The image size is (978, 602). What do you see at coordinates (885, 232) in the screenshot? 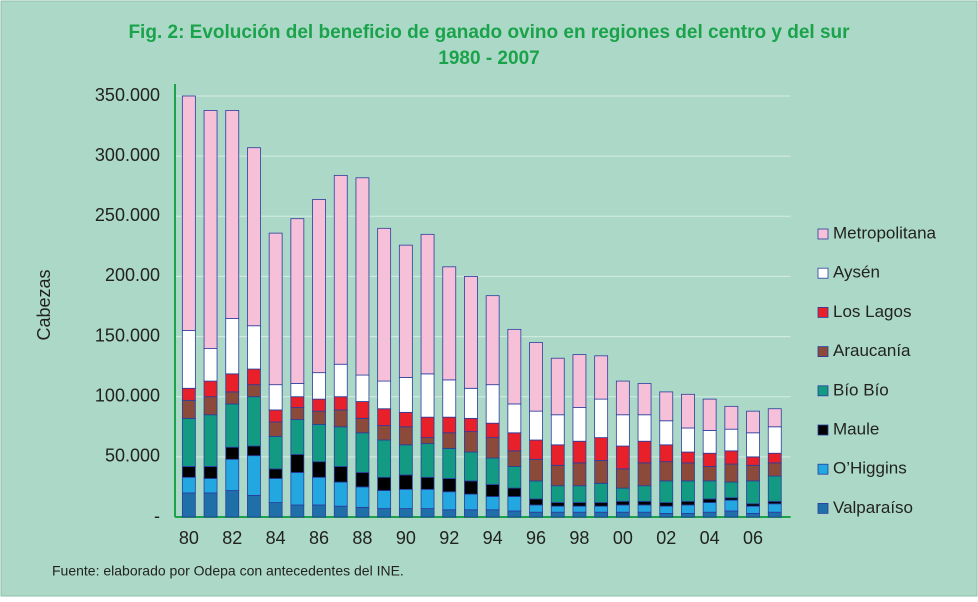
I see `legend-label: Metropolitana` at bounding box center [885, 232].